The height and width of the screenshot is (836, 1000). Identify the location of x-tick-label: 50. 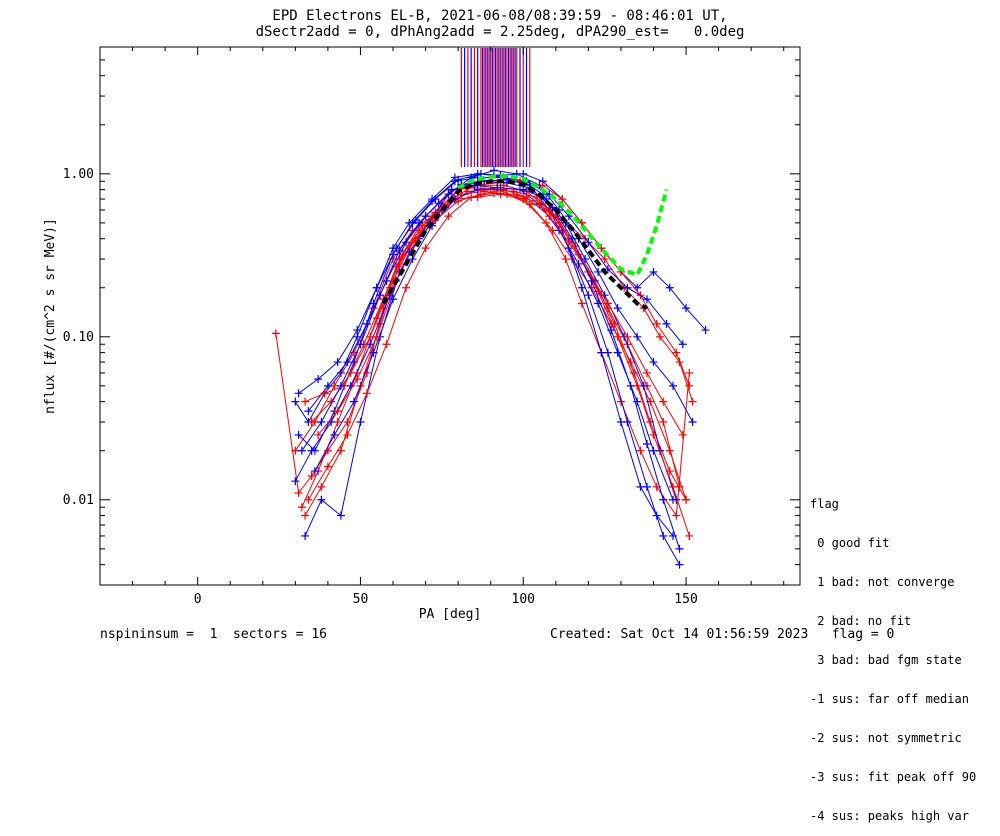
(361, 599).